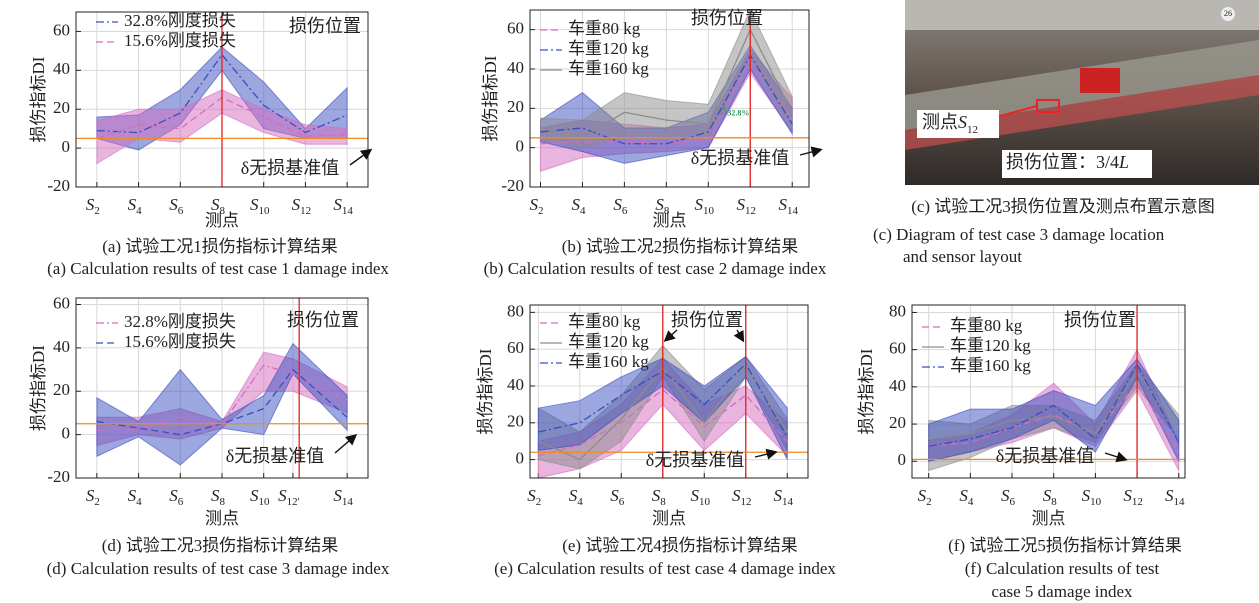 The height and width of the screenshot is (603, 1259). What do you see at coordinates (972, 130) in the screenshot?
I see `sensor-sub: 12` at bounding box center [972, 130].